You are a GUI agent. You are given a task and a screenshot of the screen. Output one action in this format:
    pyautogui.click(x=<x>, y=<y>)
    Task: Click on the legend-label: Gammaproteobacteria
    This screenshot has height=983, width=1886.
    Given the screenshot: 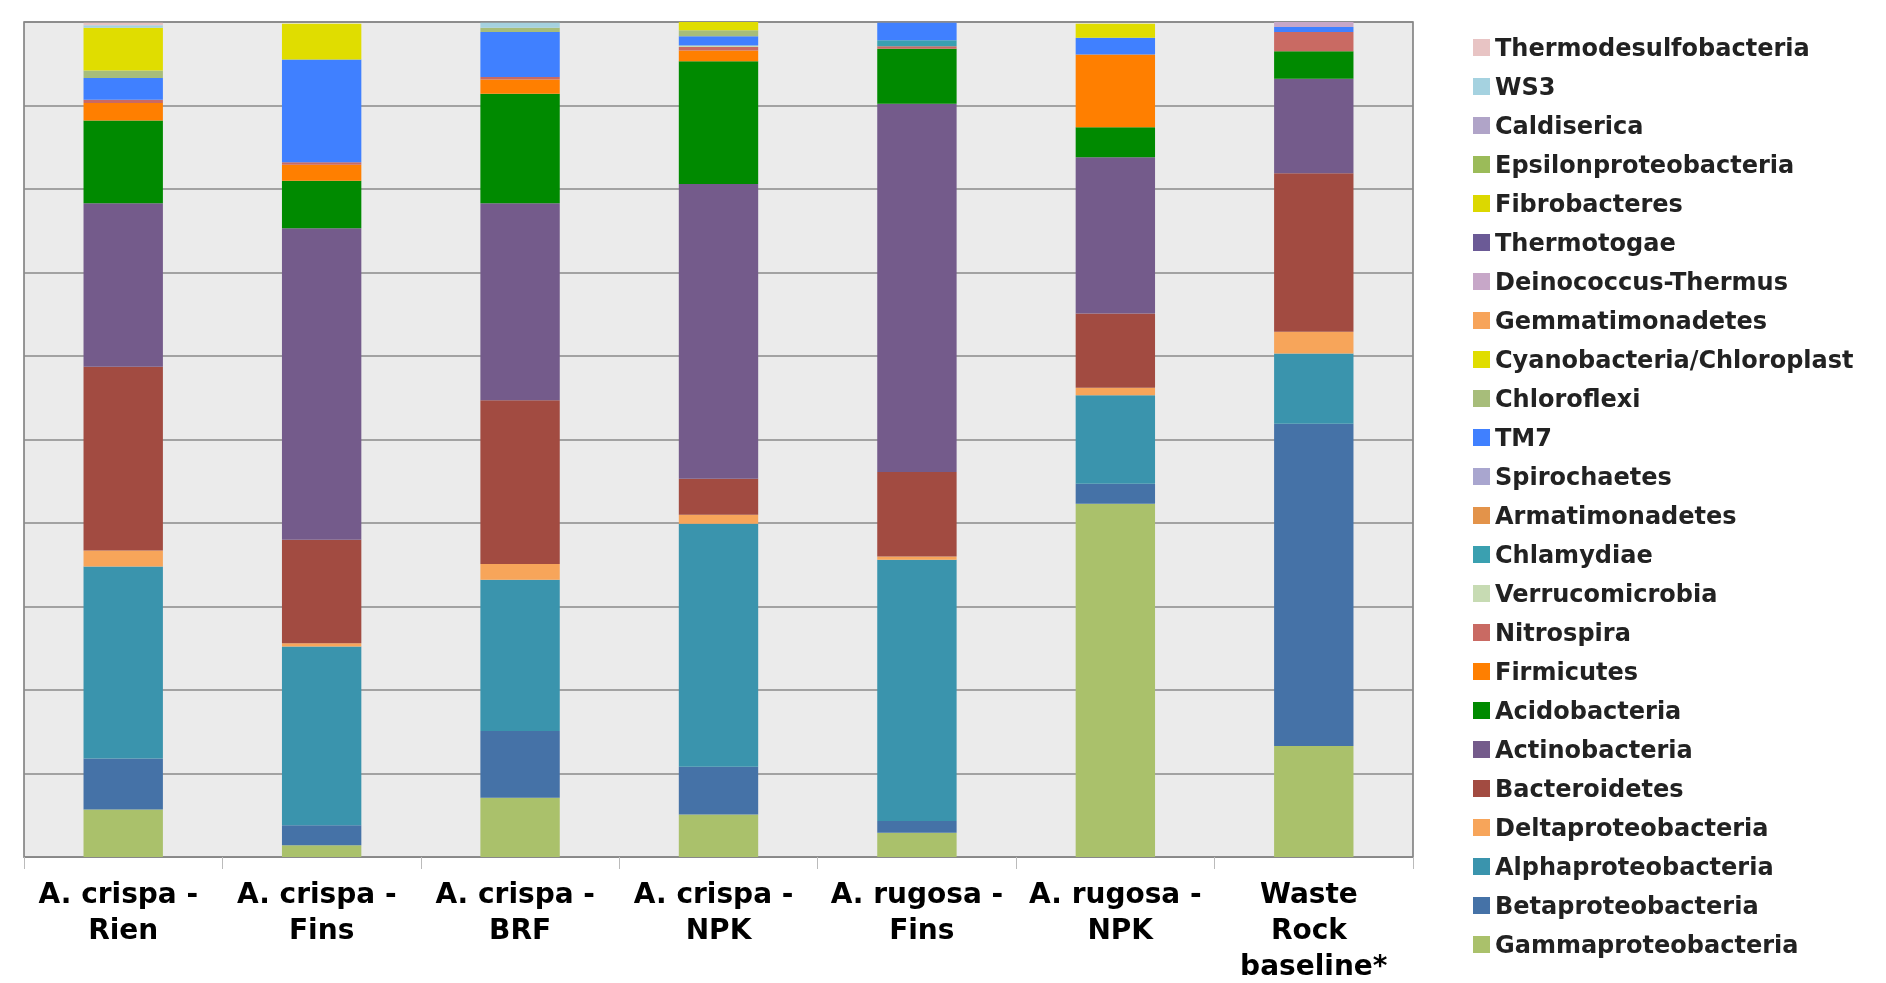 What is the action you would take?
    pyautogui.click(x=1647, y=944)
    